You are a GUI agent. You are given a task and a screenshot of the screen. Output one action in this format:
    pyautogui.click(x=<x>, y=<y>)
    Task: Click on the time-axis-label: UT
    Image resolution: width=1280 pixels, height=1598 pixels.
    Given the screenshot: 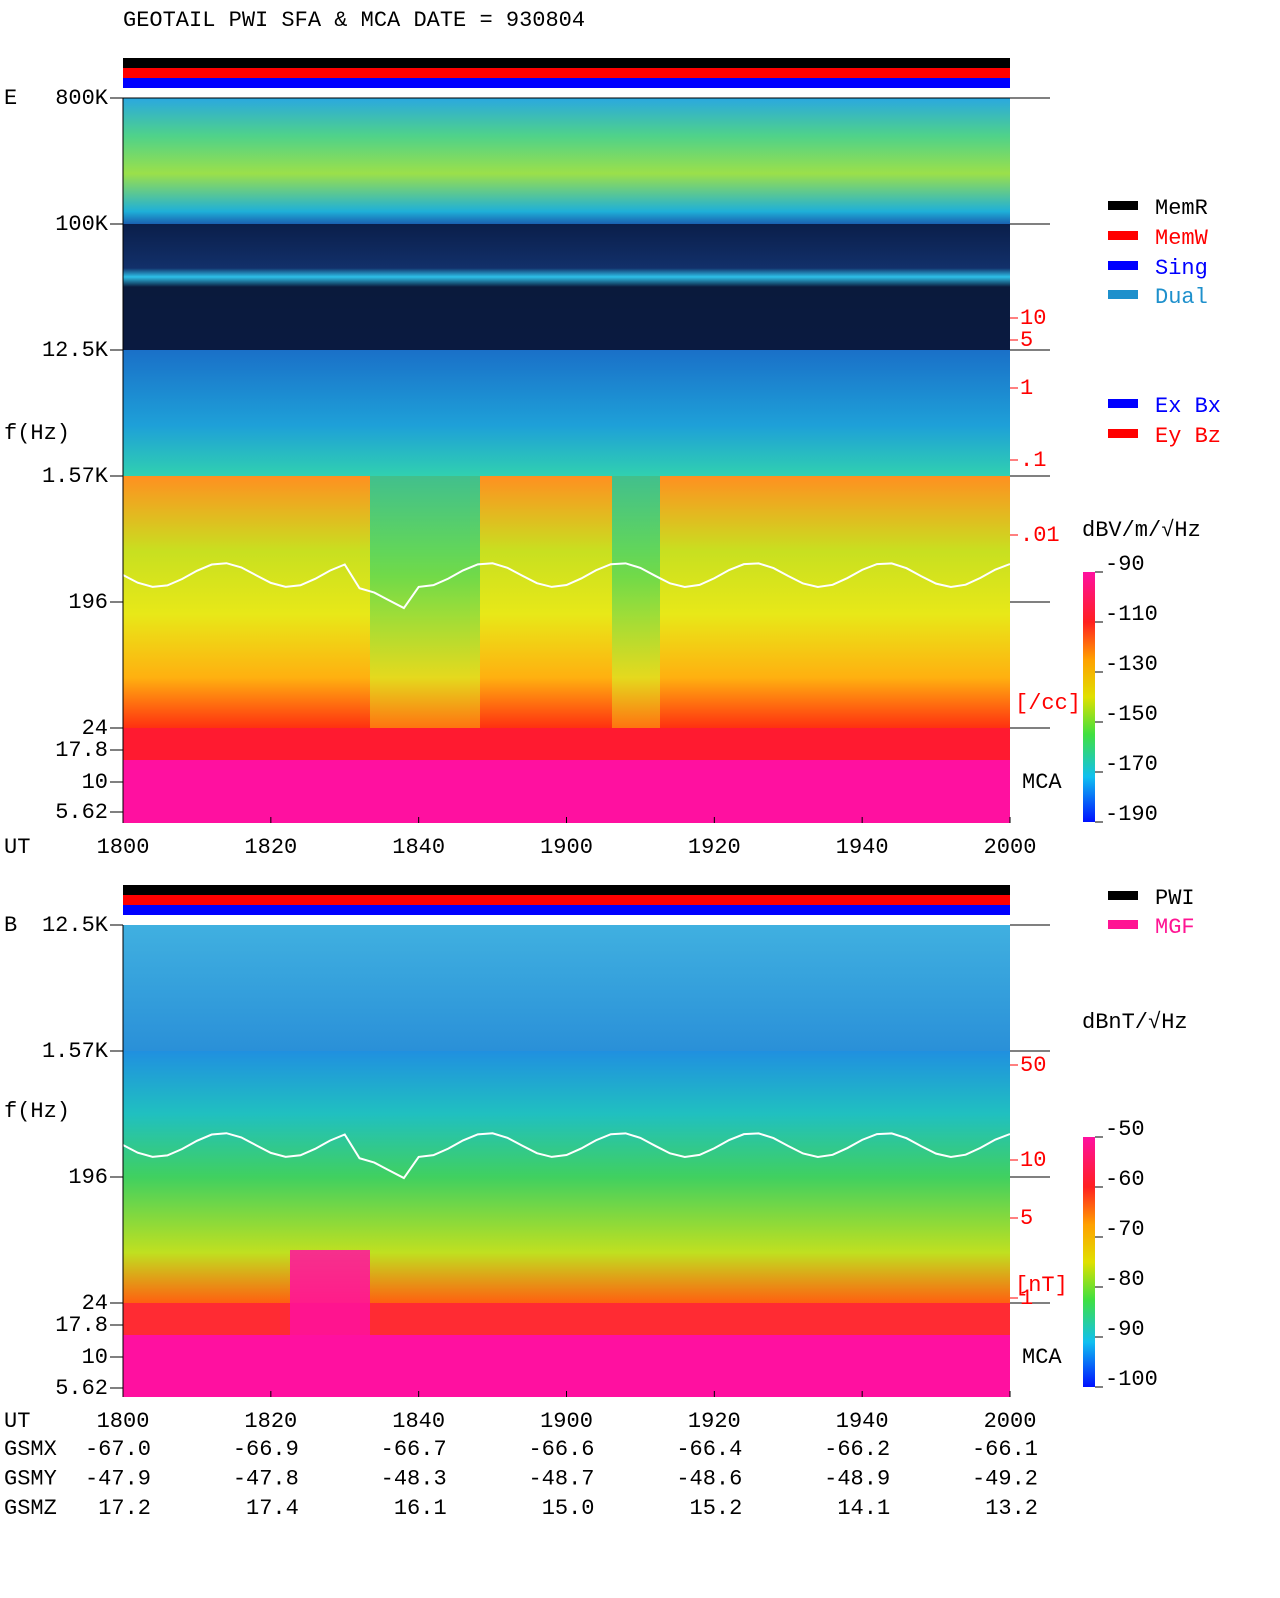 What is the action you would take?
    pyautogui.click(x=17, y=847)
    